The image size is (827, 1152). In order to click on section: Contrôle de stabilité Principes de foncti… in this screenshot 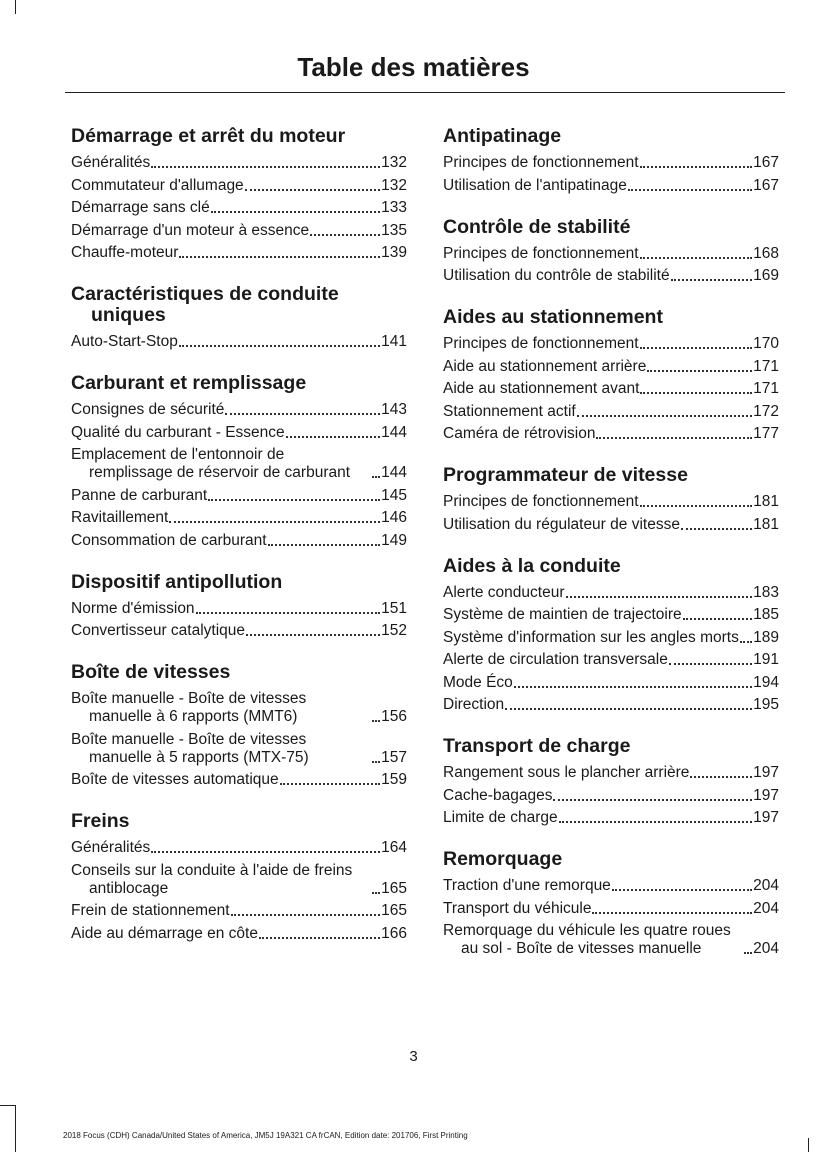, I will do `click(611, 250)`.